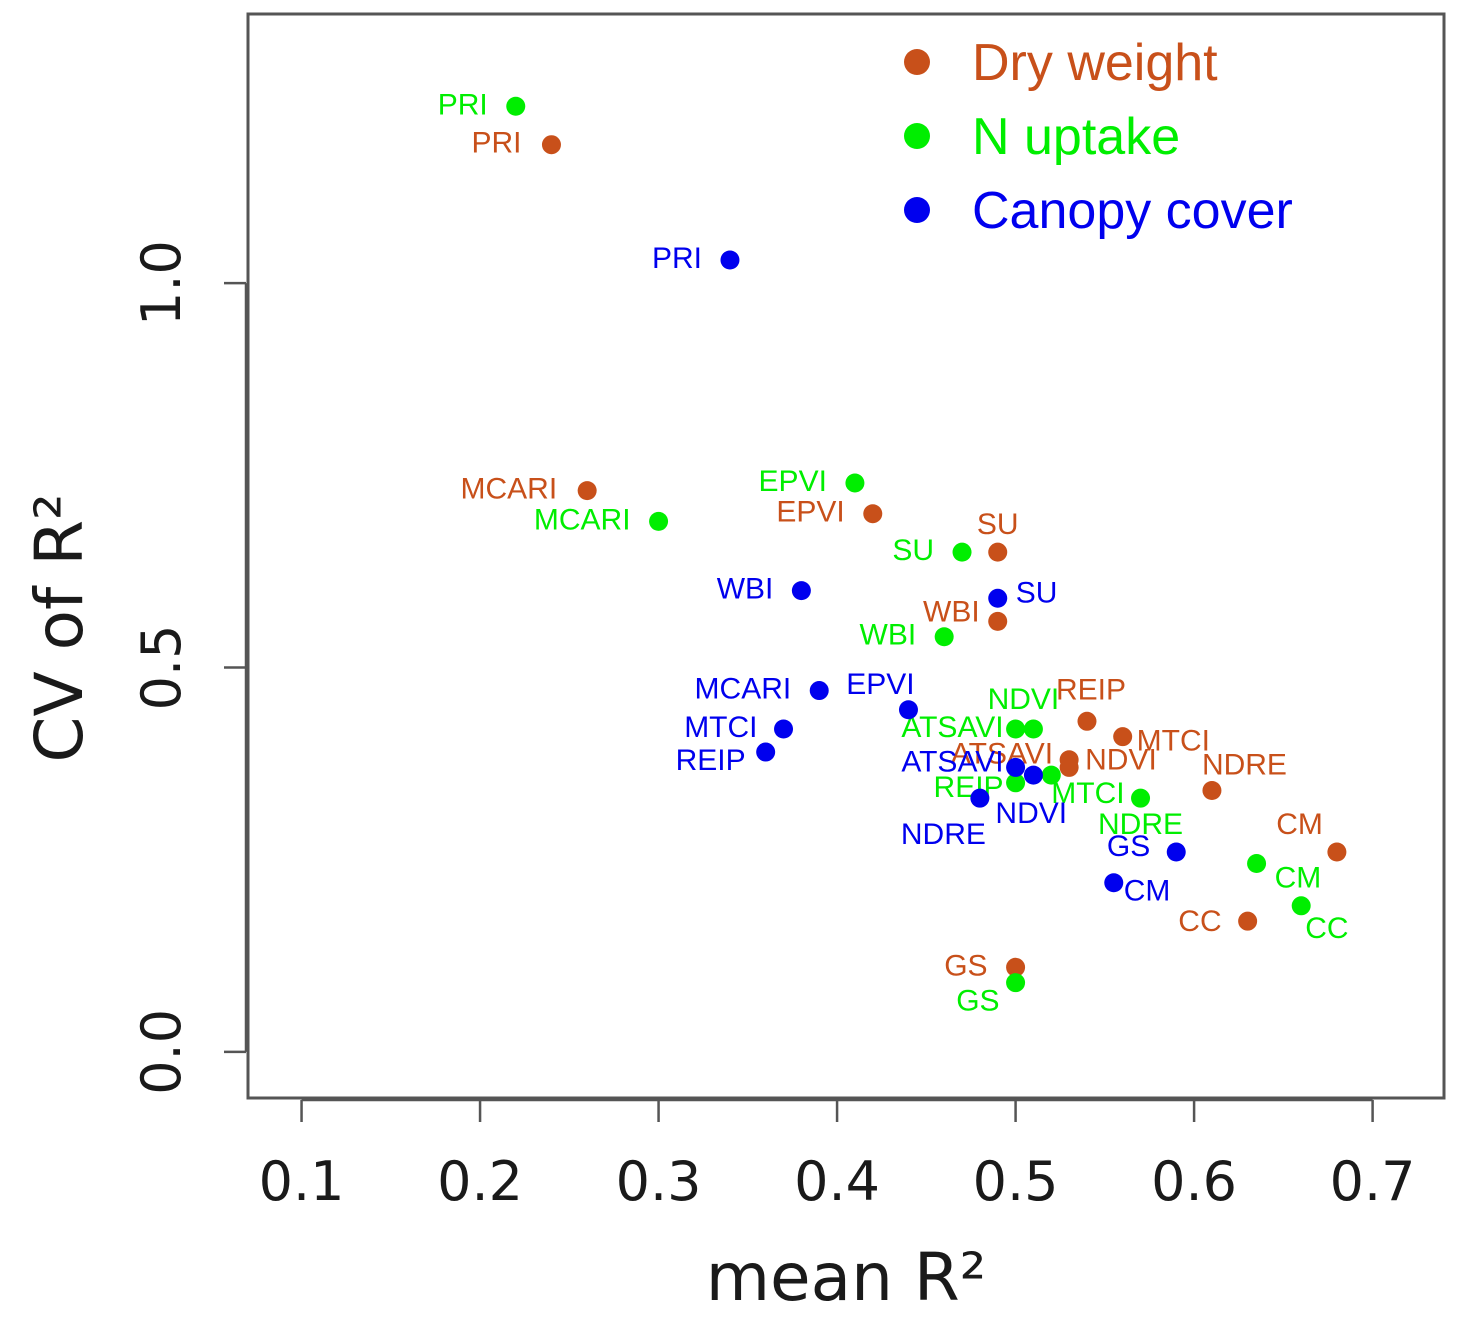 The width and height of the screenshot is (1467, 1330). Describe the element at coordinates (1141, 798) in the screenshot. I see `point-n_uptake-ndre` at that location.